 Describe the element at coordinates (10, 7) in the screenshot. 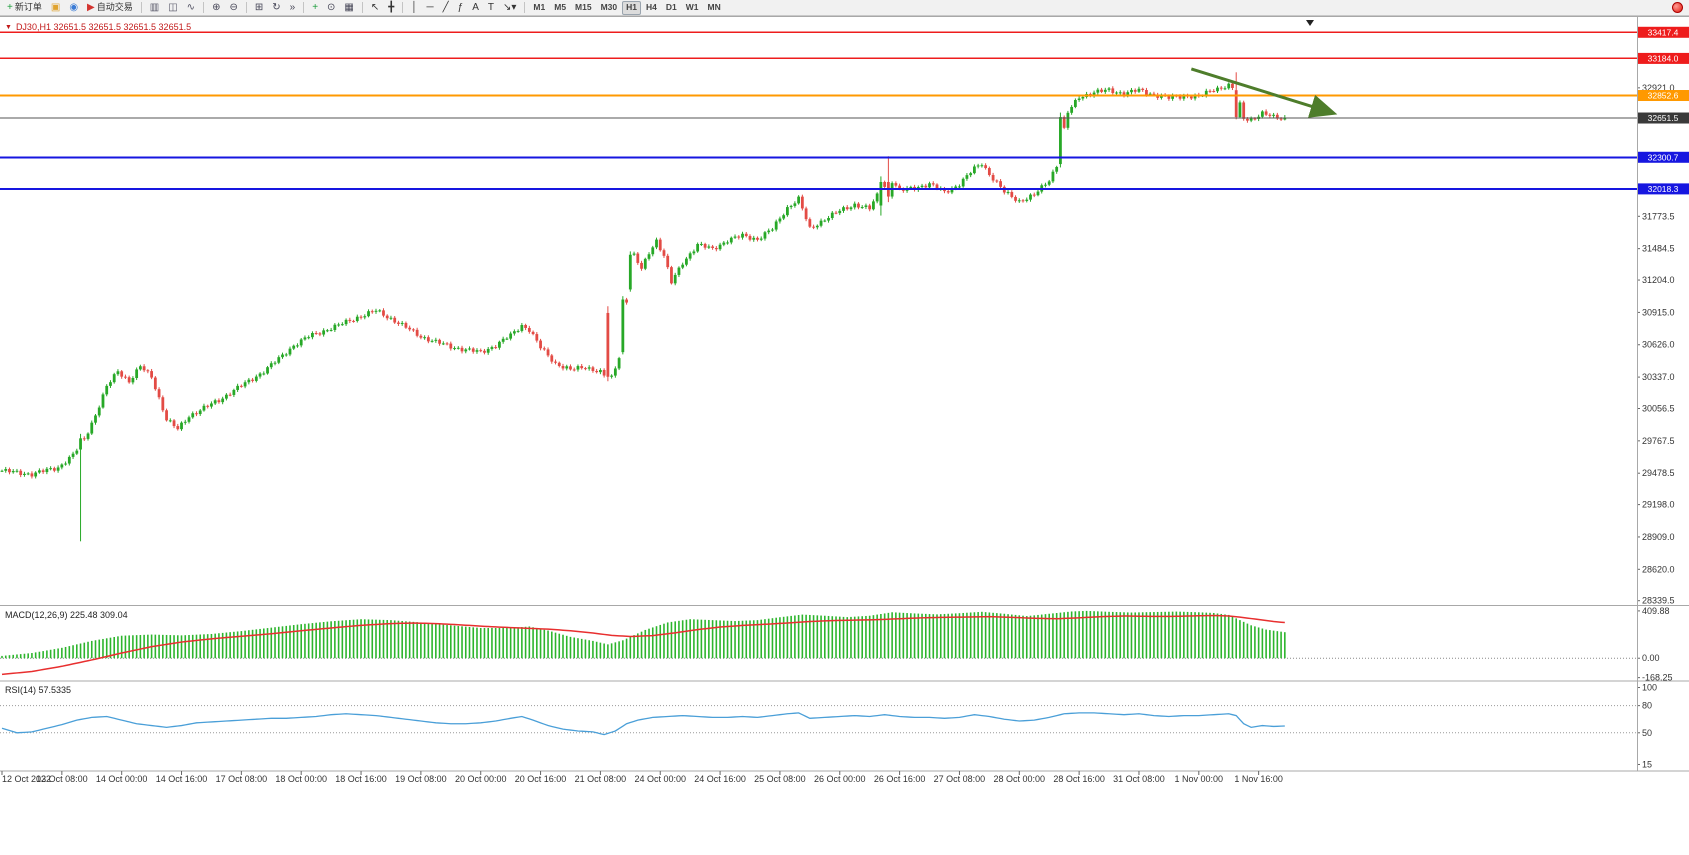

I see `new-order-icon: +` at that location.